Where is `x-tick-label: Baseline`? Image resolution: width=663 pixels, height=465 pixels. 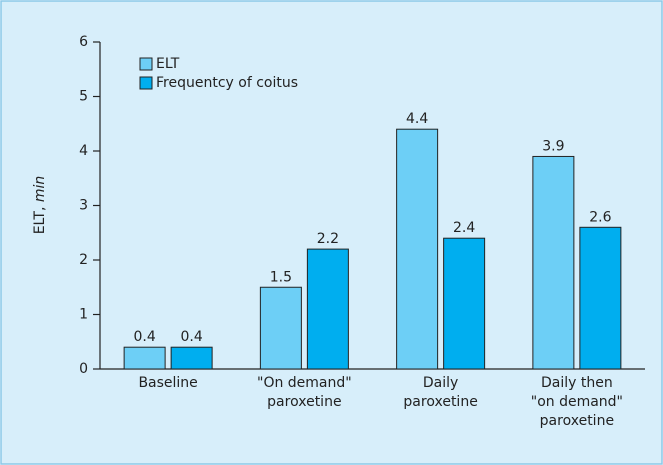
x-tick-label: Baseline is located at coordinates (167, 383).